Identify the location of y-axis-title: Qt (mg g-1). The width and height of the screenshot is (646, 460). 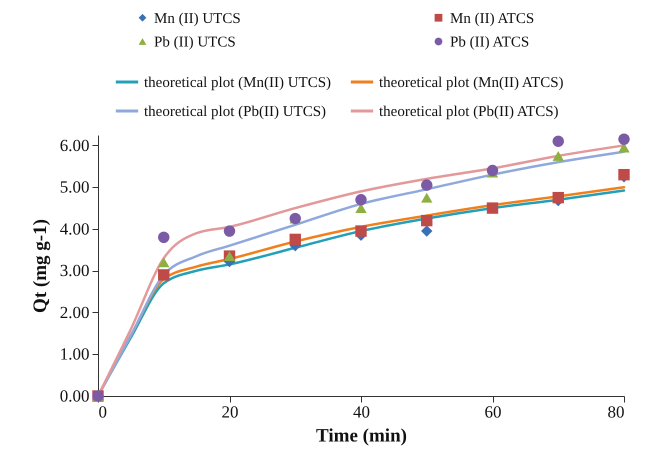
(40, 266).